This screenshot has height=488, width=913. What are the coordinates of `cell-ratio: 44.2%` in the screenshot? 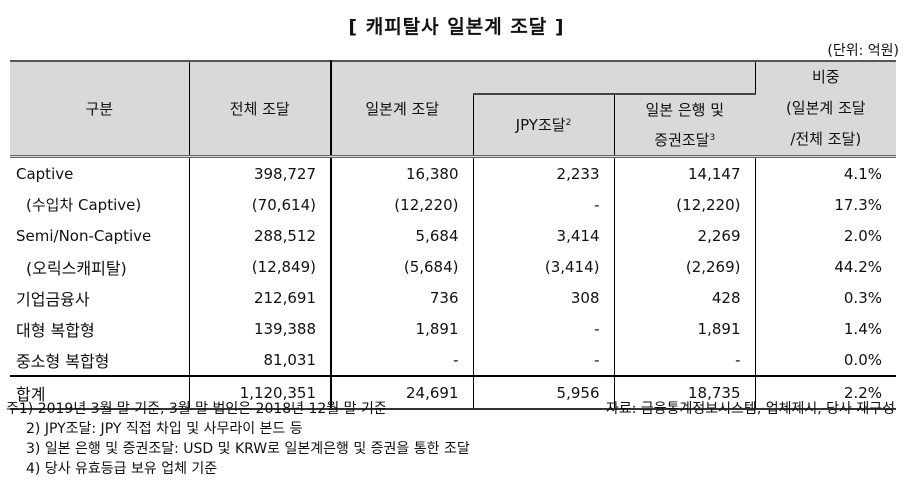 It's located at (858, 266).